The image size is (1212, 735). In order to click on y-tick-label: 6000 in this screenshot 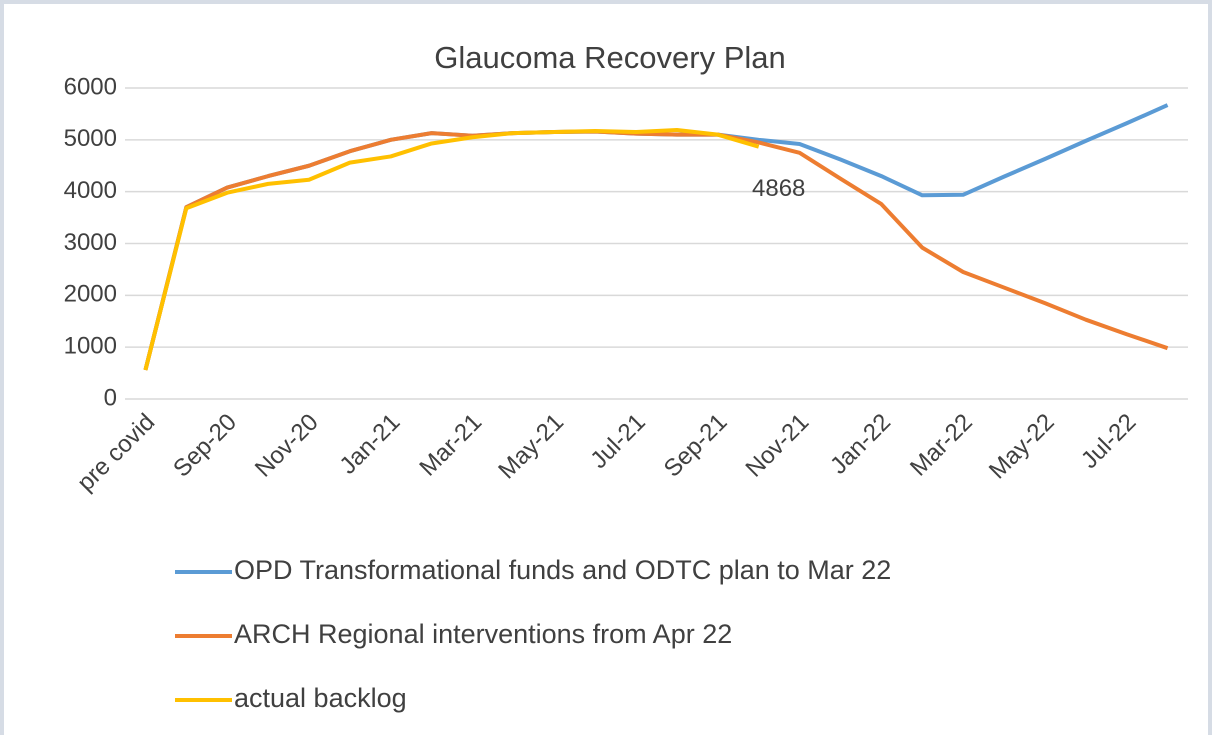, I will do `click(90, 86)`.